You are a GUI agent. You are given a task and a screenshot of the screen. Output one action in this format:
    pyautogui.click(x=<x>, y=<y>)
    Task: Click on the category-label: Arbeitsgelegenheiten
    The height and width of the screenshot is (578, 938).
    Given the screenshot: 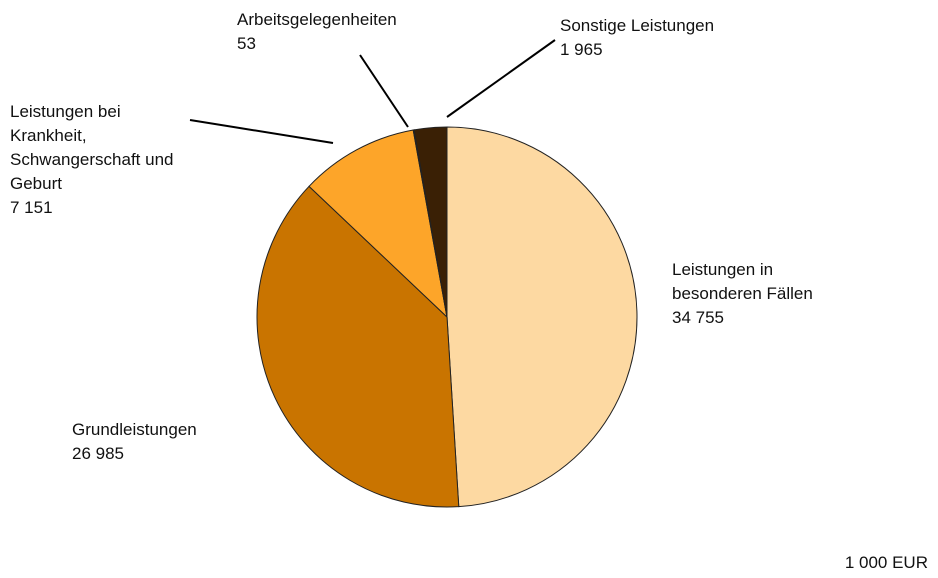 What is the action you would take?
    pyautogui.click(x=317, y=19)
    